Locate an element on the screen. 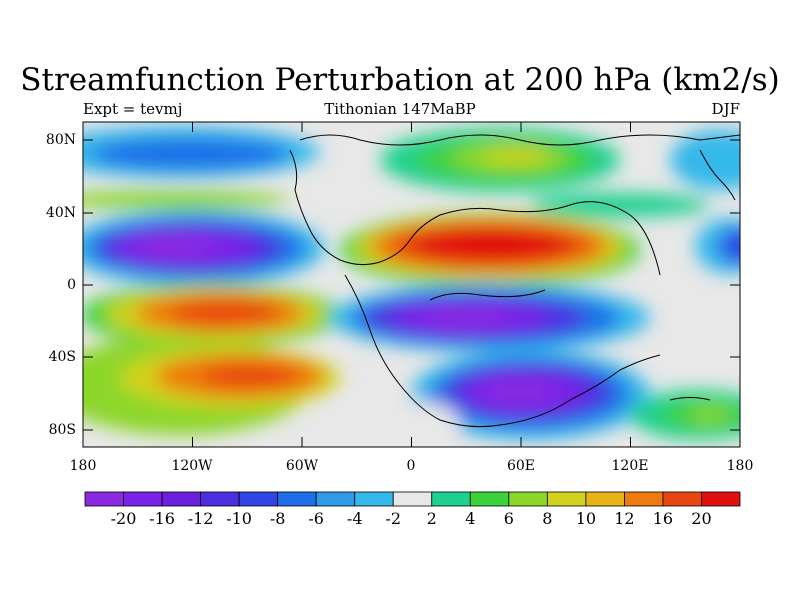  colorbar-label: 20 is located at coordinates (701, 518).